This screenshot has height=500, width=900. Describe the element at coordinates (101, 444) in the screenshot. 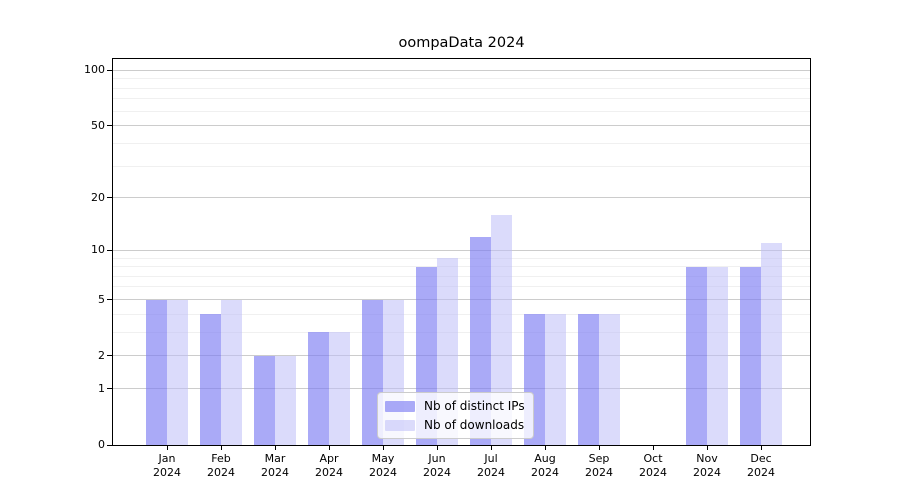

I see `y-axis-tick-label: 0` at that location.